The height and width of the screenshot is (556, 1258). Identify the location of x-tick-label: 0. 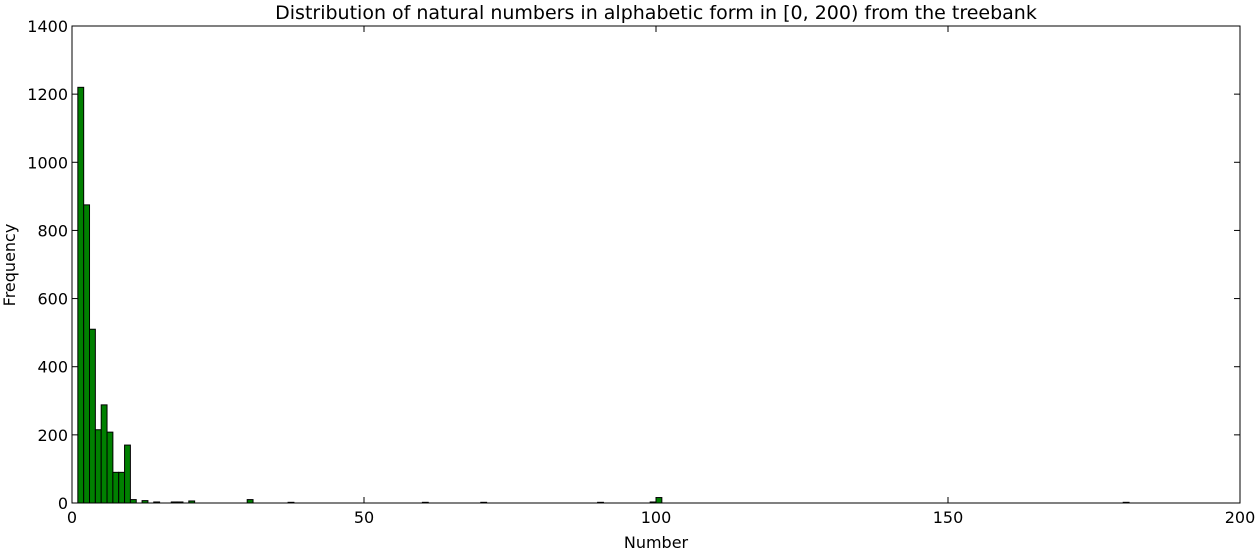
(72, 517).